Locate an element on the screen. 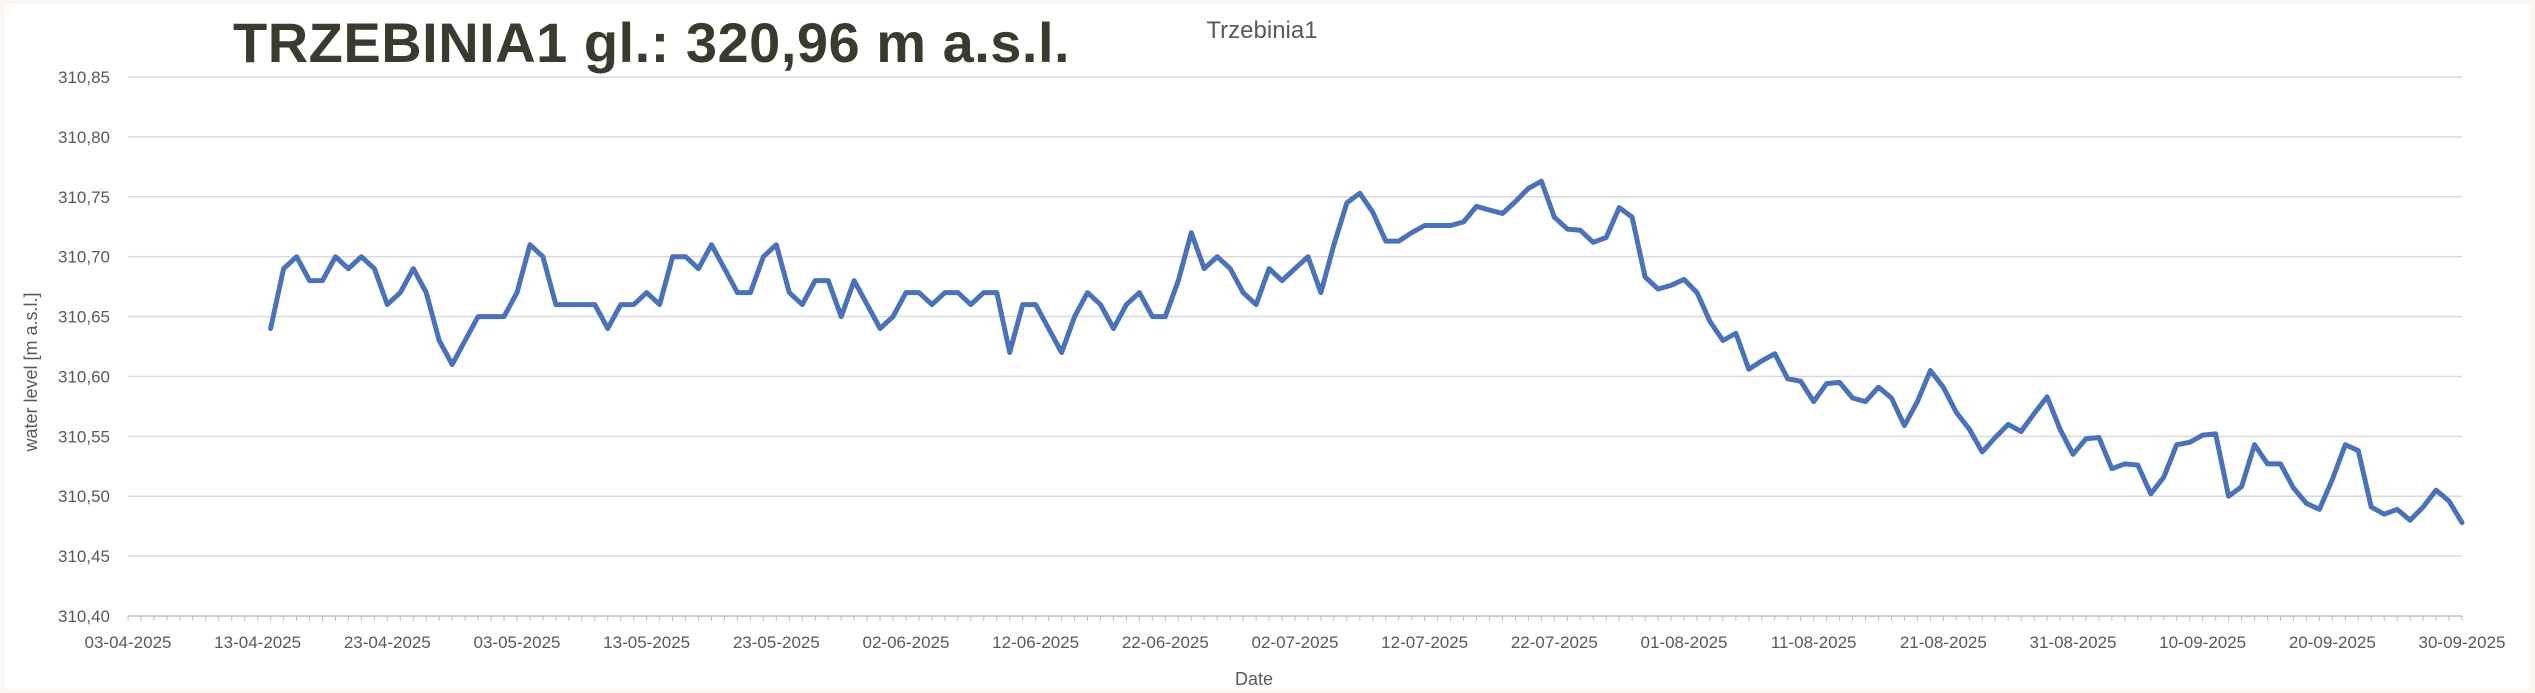 This screenshot has width=2535, height=693. x-tick-label: 20-09-2025 is located at coordinates (2332, 642).